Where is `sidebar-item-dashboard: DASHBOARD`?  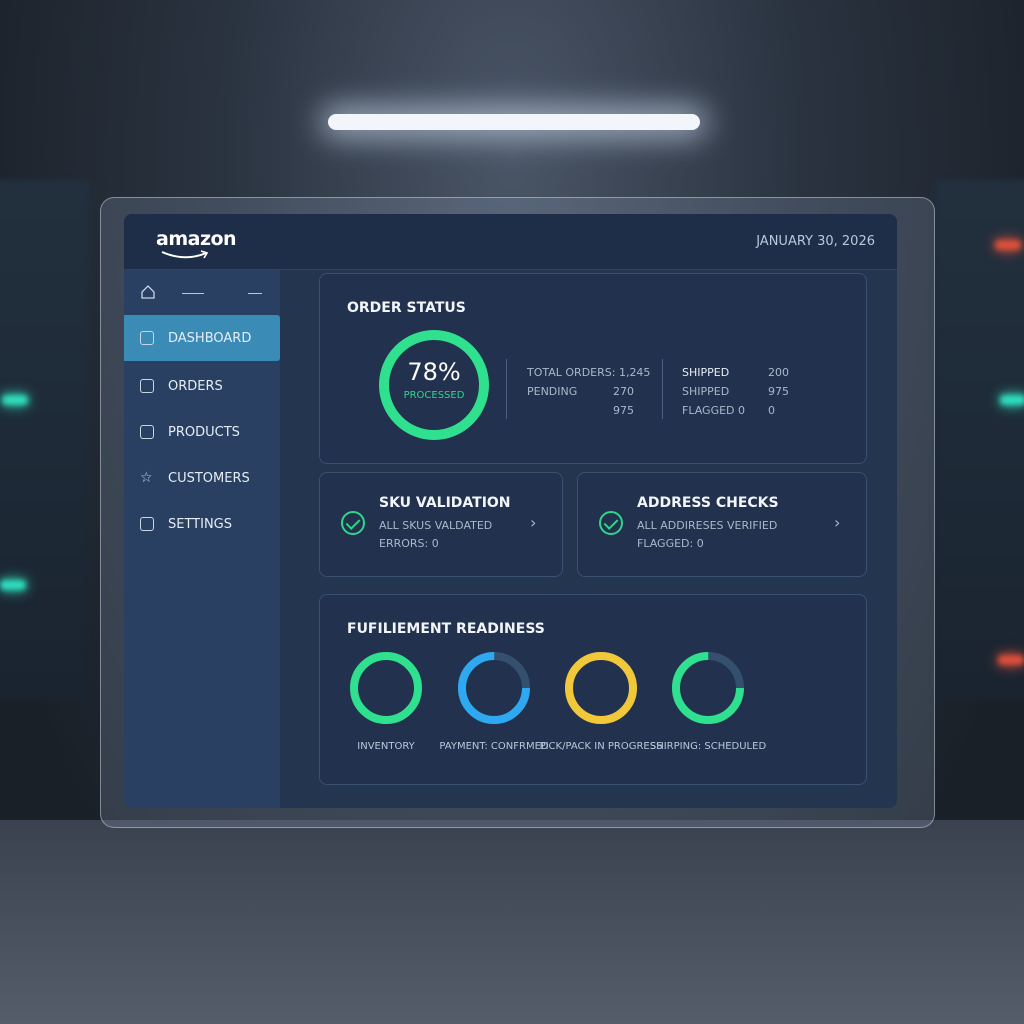
sidebar-item-dashboard: DASHBOARD is located at coordinates (202, 338).